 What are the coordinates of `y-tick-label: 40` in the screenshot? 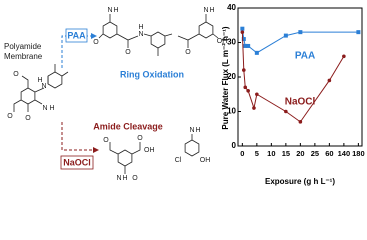 It's located at (231, 7).